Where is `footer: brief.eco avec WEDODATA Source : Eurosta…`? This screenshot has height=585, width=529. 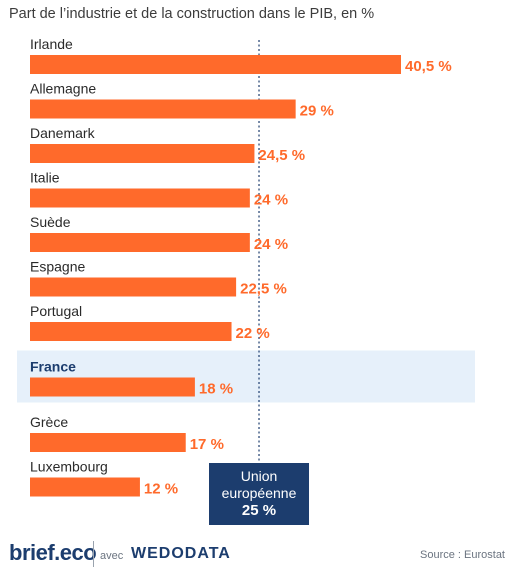
footer: brief.eco avec WEDODATA Source : Eurosta… is located at coordinates (264, 555).